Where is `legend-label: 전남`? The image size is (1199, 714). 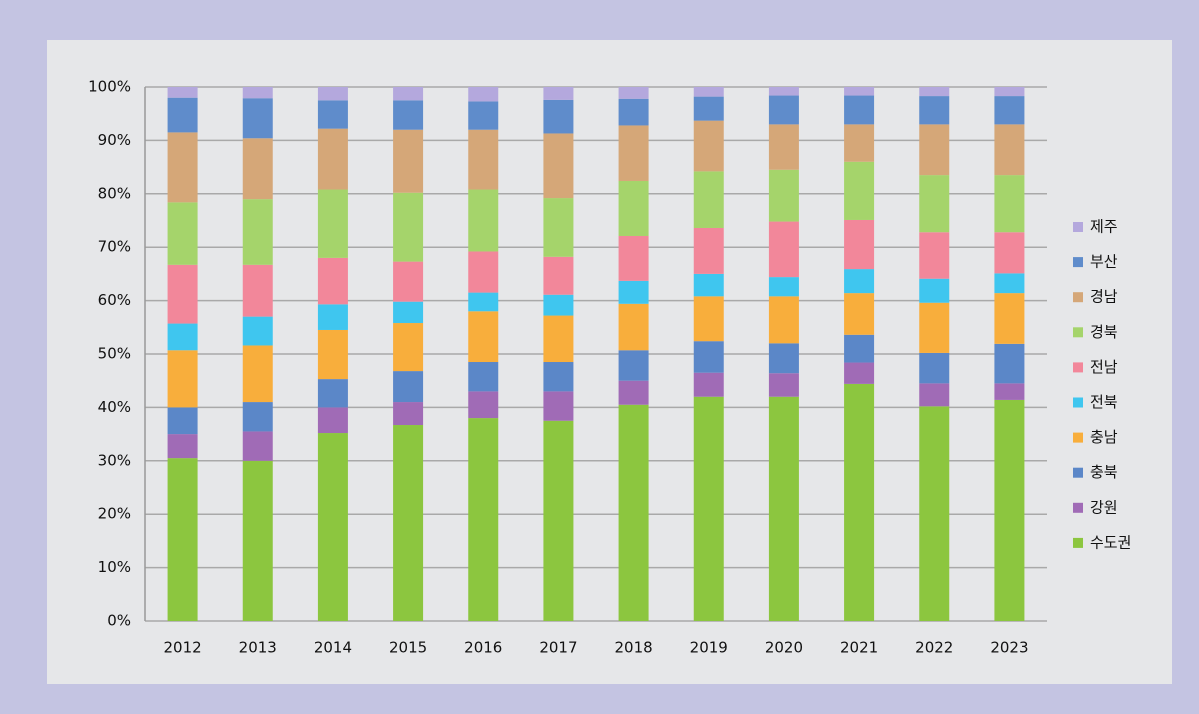 legend-label: 전남 is located at coordinates (1104, 367).